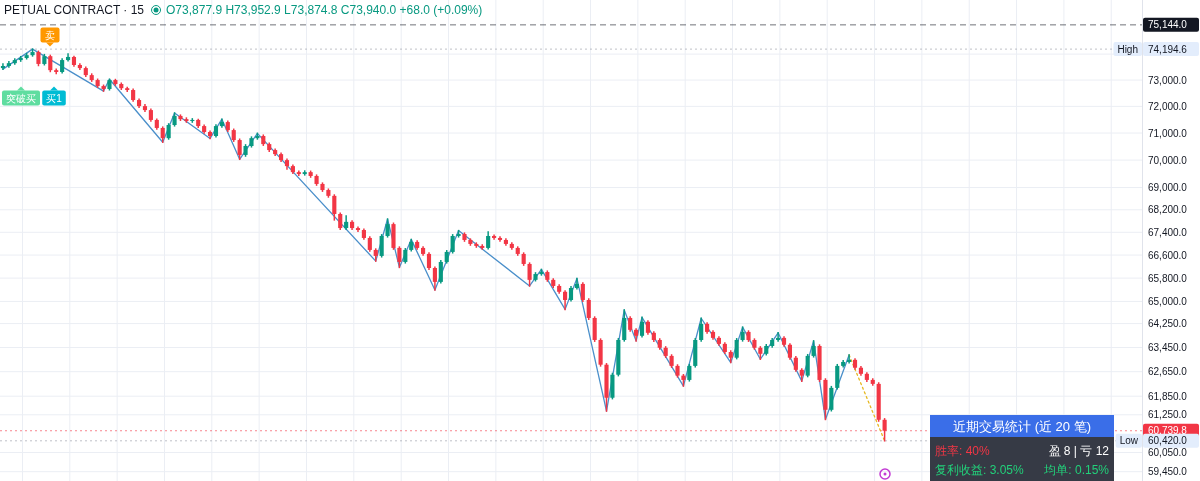  I want to click on annotation: 复利收益: 3.05%, so click(979, 470).